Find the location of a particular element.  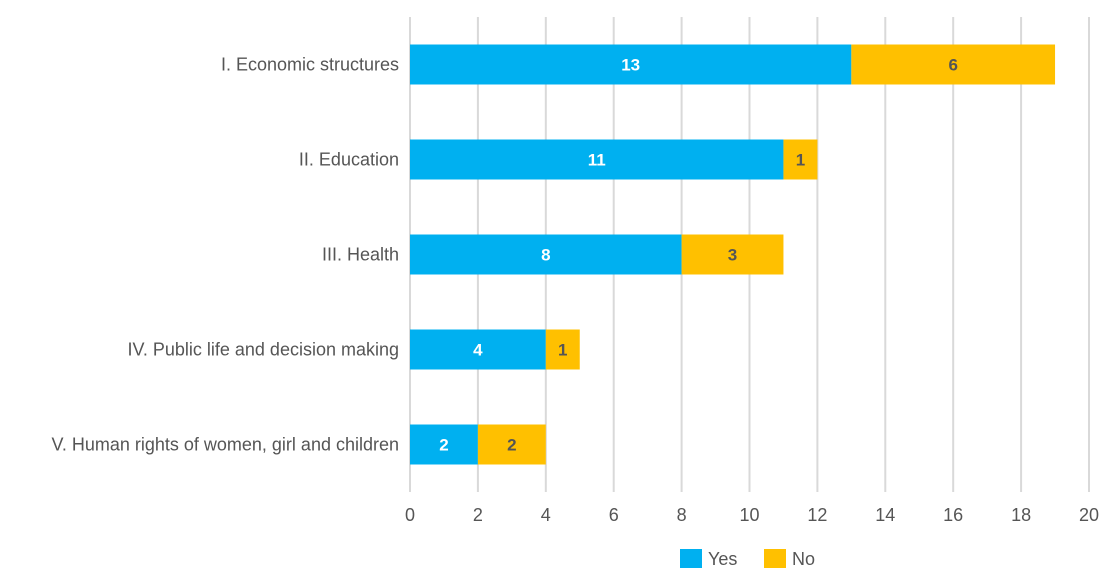

data-label: 11 is located at coordinates (597, 160).